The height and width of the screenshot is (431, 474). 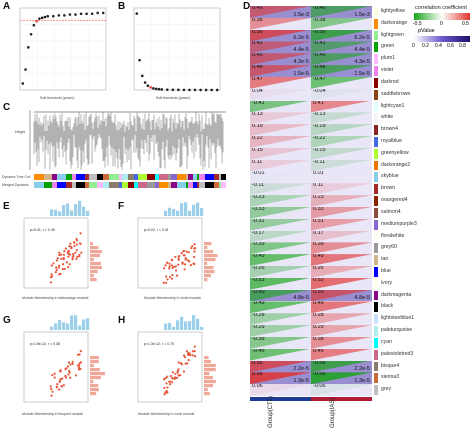 What do you see at coordinates (258, 186) in the screenshot?
I see `correlation-value: -0.11` at bounding box center [258, 186].